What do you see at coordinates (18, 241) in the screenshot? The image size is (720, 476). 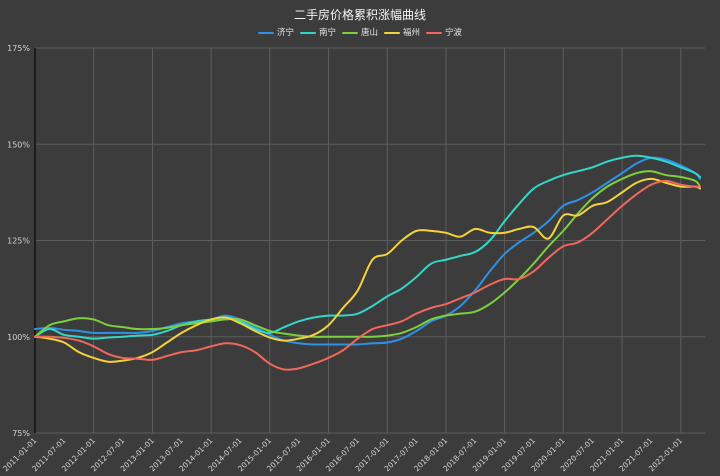 I see `y-tick-label: 125%` at bounding box center [18, 241].